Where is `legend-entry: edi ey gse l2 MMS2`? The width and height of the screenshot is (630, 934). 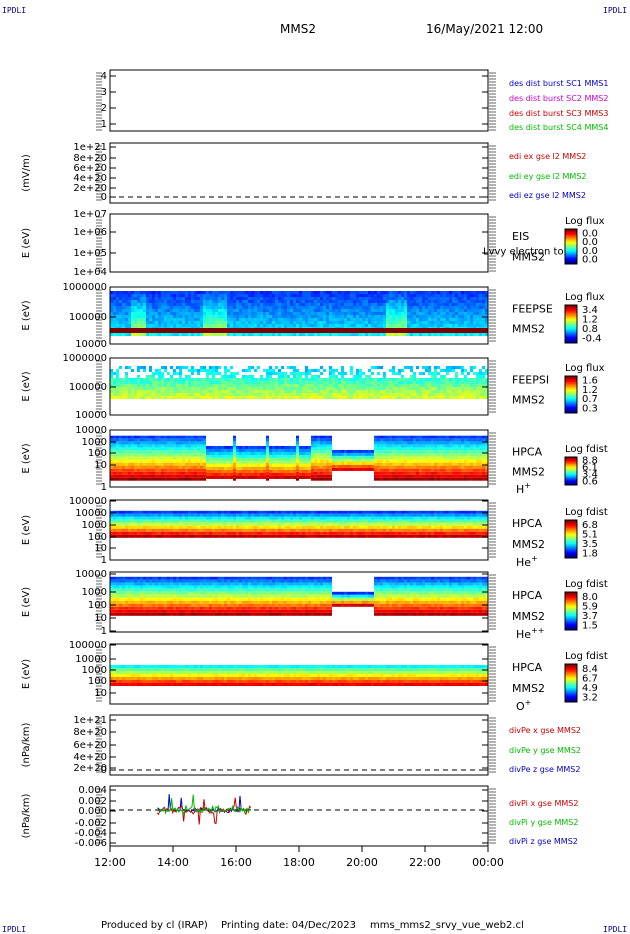 legend-entry: edi ey gse l2 MMS2 is located at coordinates (548, 176).